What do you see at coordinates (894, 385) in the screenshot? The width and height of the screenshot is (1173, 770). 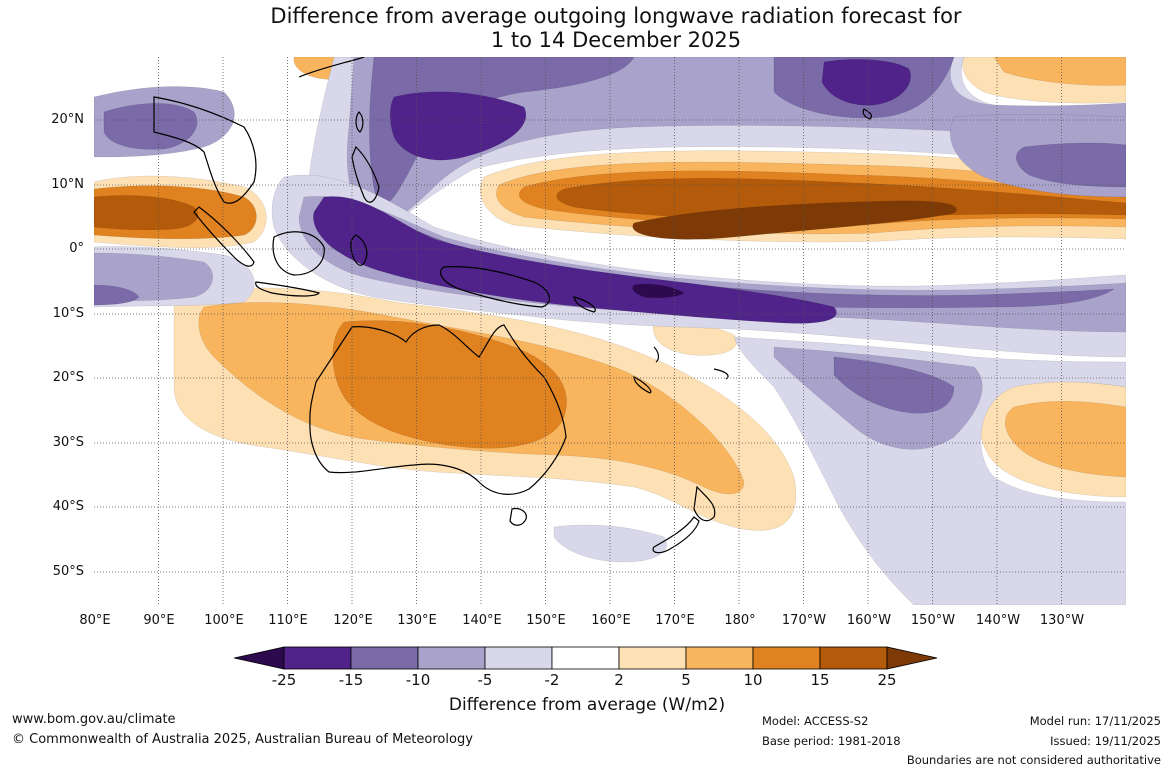 I see `region-neg10-south-pacific` at bounding box center [894, 385].